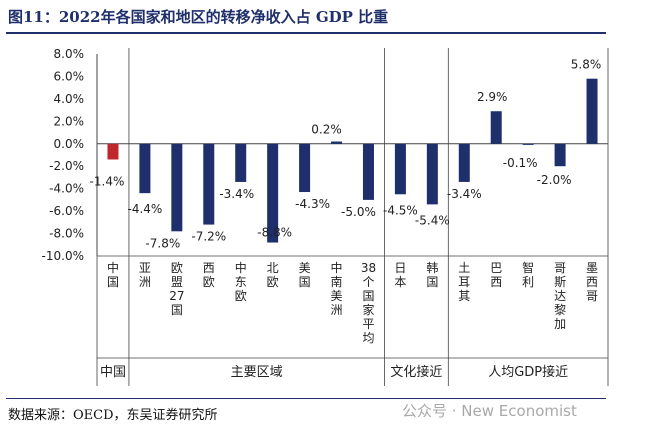  I want to click on group-label: 人均GDP接近, so click(528, 372).